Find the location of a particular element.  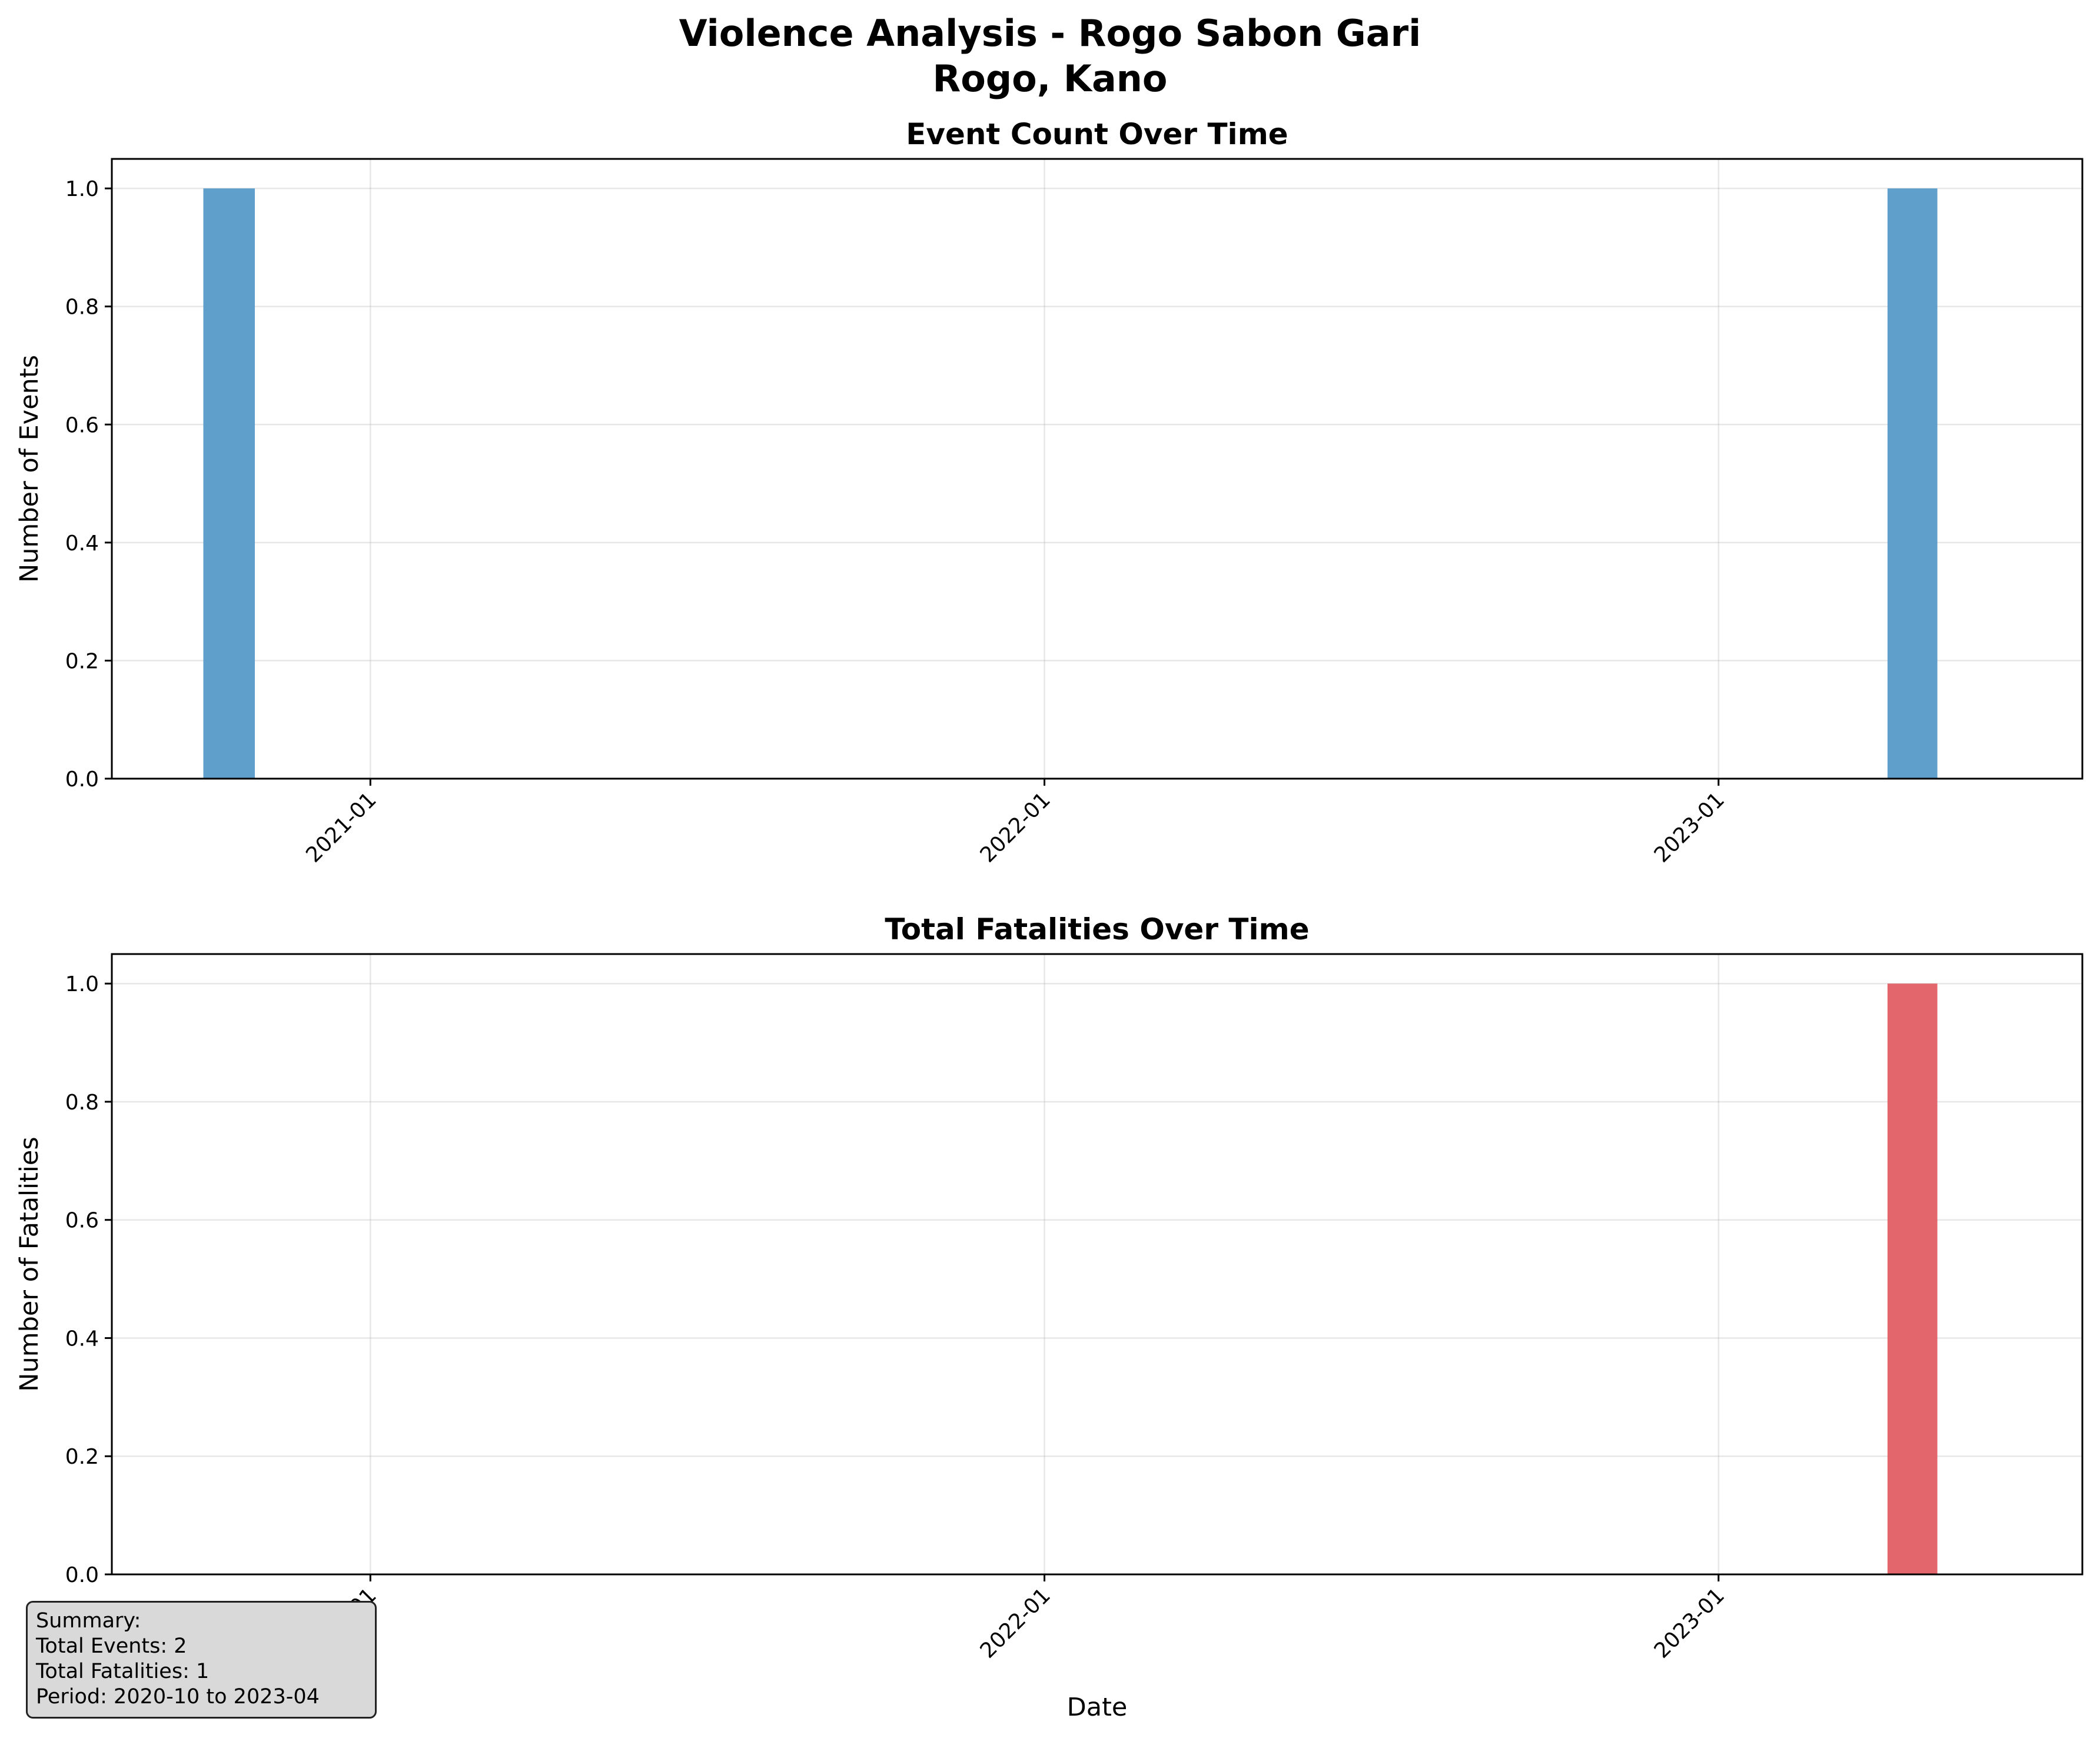

fatalities-bar is located at coordinates (1912, 1278).